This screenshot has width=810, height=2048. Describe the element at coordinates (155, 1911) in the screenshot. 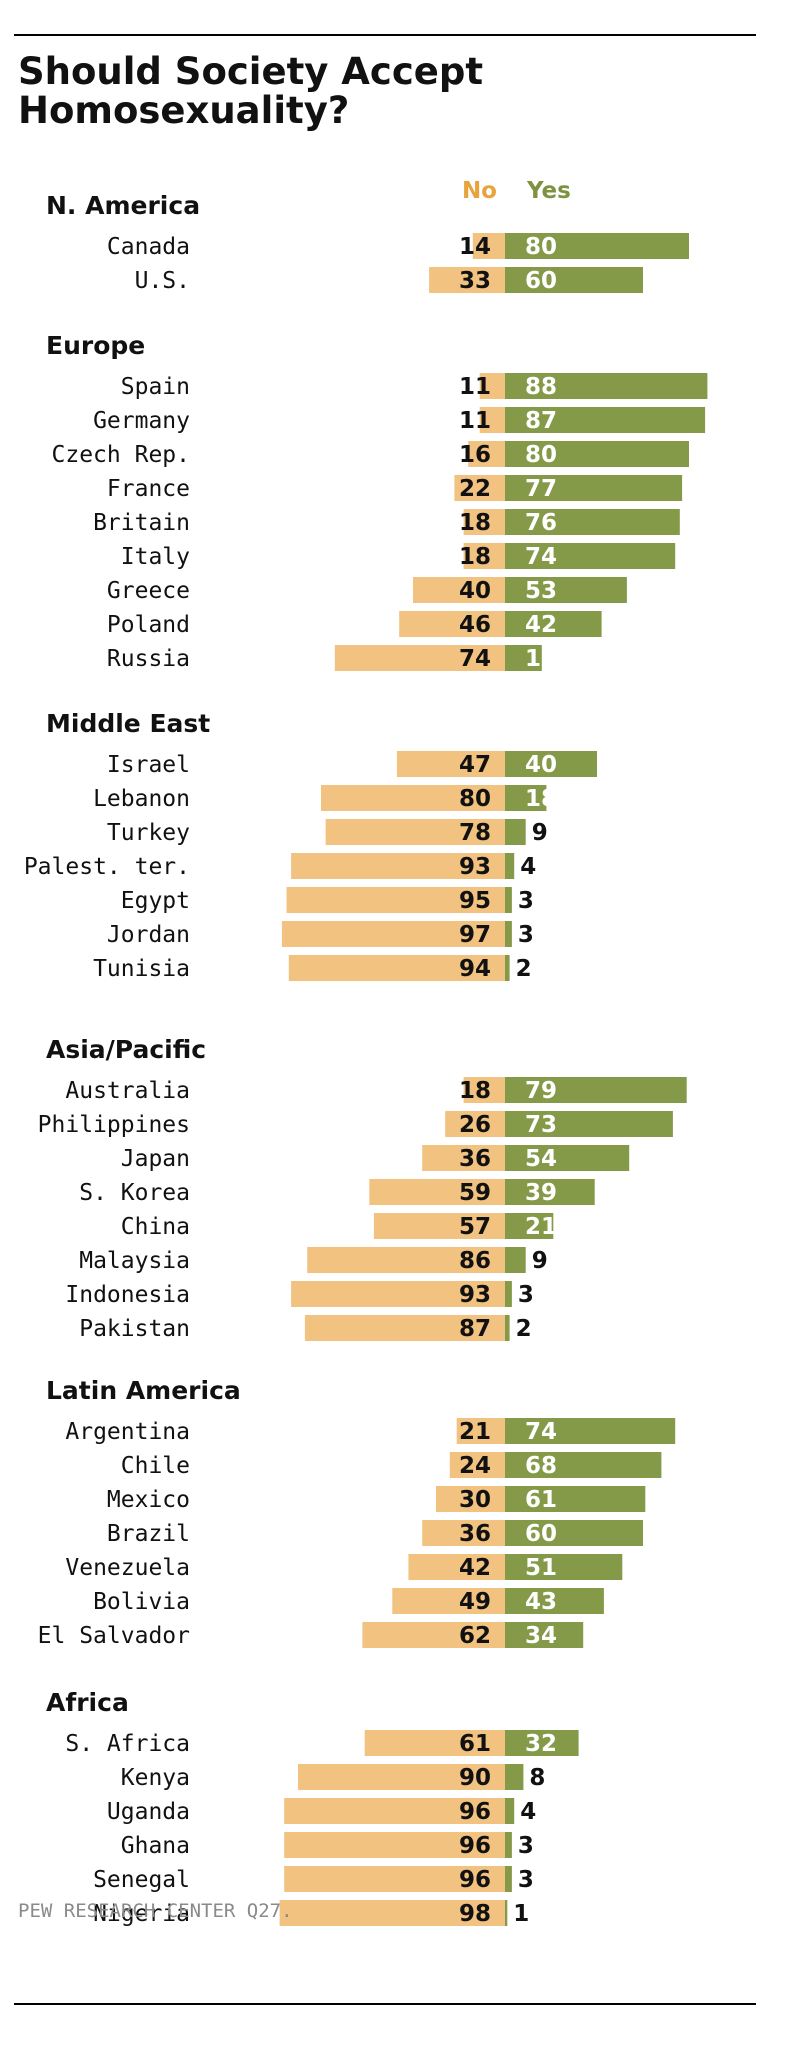

I see `source-note: PEW RESEARCH CENTER Q27.` at that location.